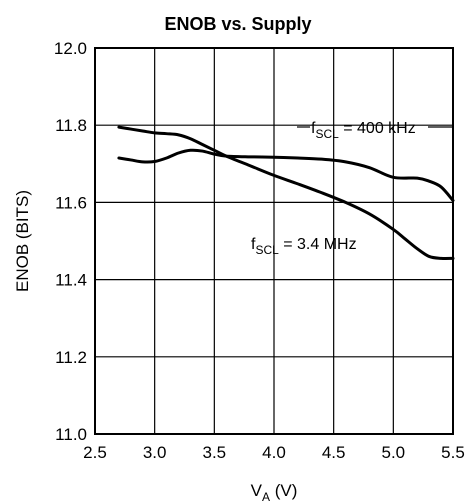 This screenshot has width=469, height=504. Describe the element at coordinates (283, 490) in the screenshot. I see `x-axis-label-unit: (V)` at that location.